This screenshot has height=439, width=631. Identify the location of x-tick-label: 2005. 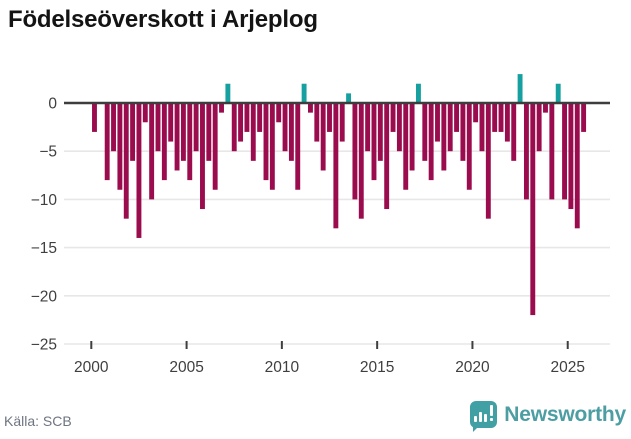
(186, 367).